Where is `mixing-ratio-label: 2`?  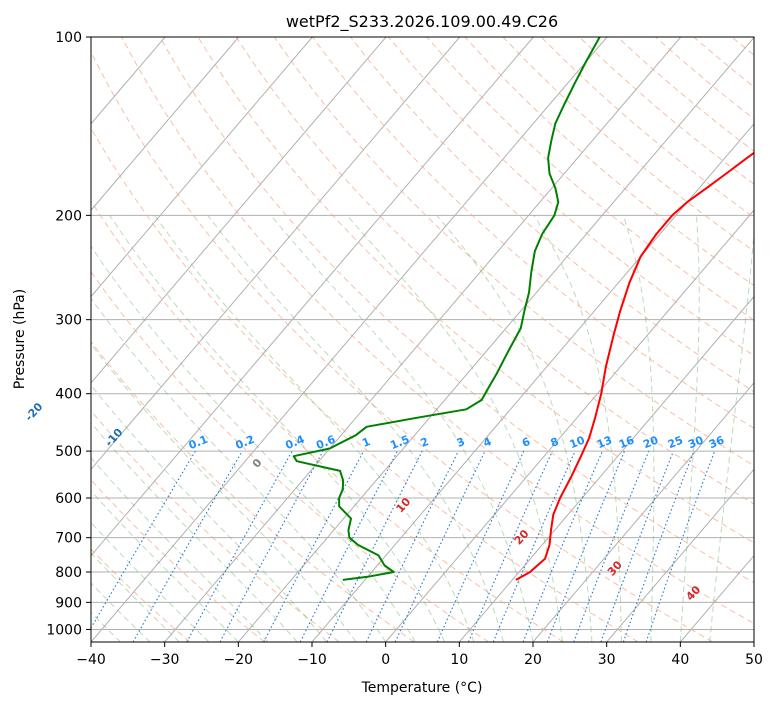
mixing-ratio-label: 2 is located at coordinates (425, 442).